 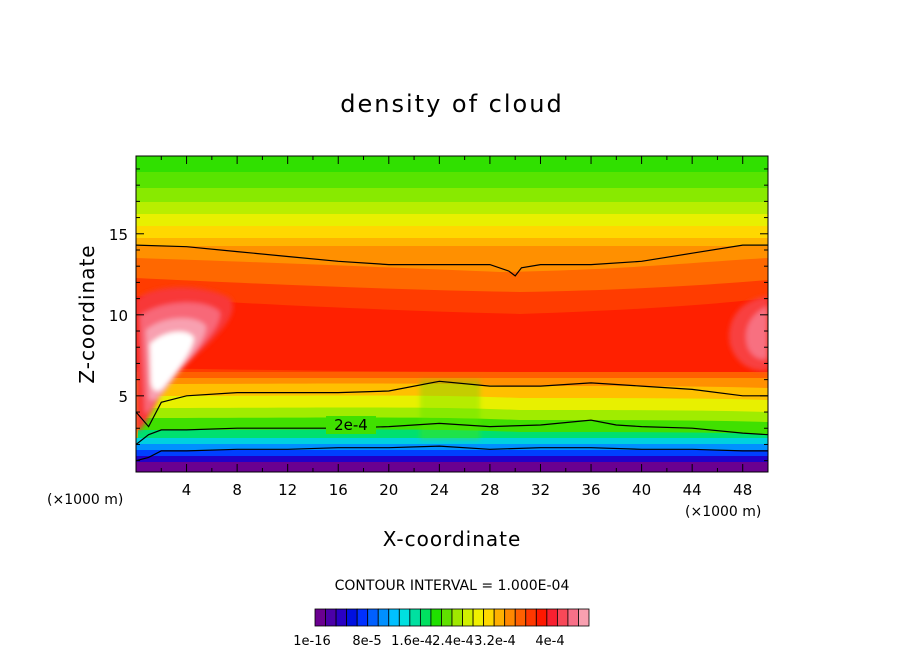 I want to click on colorbar, so click(x=452, y=617).